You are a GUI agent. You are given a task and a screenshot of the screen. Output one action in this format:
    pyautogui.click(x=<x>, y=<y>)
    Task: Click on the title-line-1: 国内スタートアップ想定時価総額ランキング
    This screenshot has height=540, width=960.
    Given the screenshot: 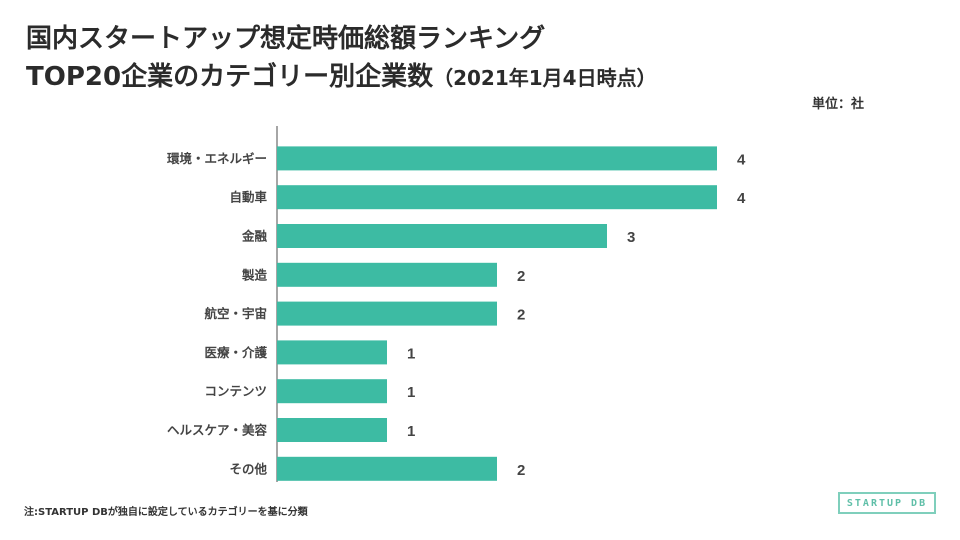 What is the action you would take?
    pyautogui.click(x=286, y=39)
    